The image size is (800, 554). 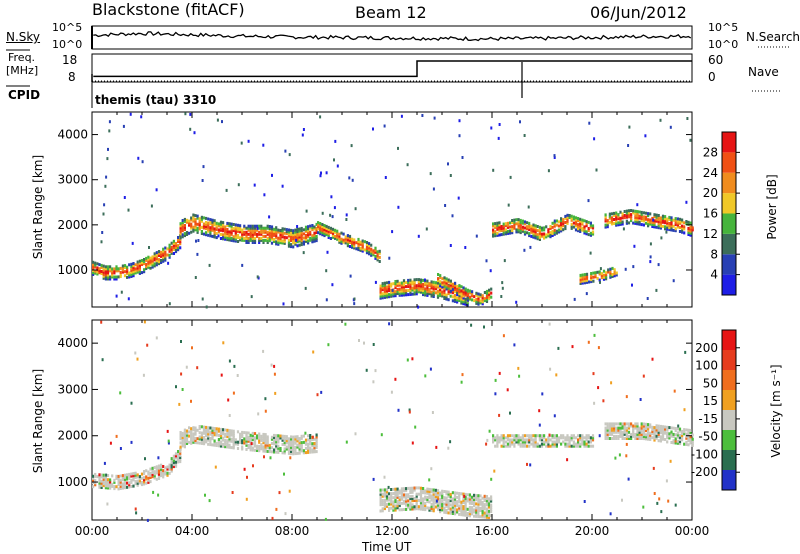 I want to click on freq-label: Freq., so click(x=22, y=57).